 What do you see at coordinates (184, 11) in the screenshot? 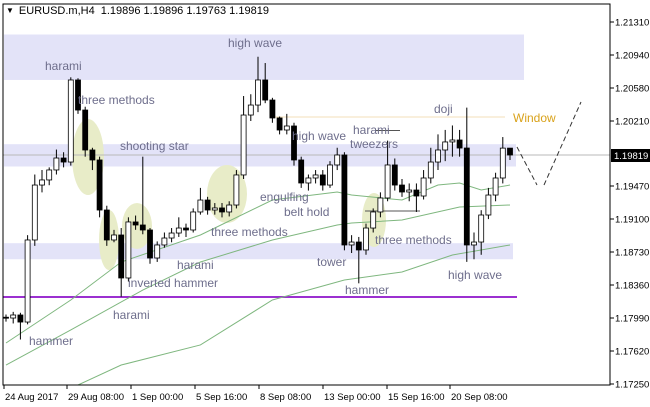
I see `ohlc-values: 1.19896 1.19896 1.19763 1.19819` at bounding box center [184, 11].